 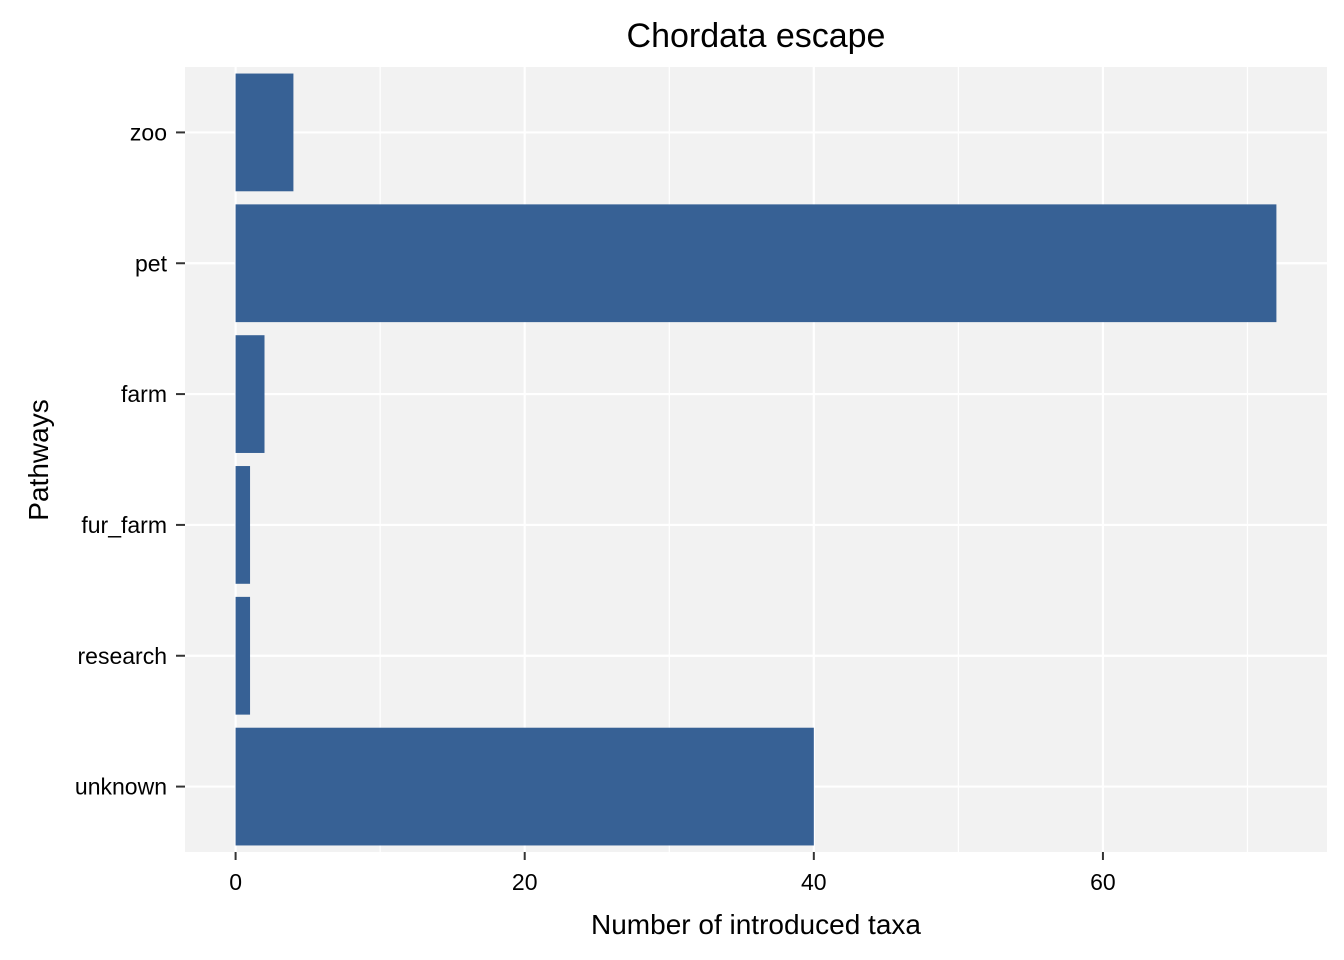 What do you see at coordinates (151, 263) in the screenshot?
I see `y-tick-label: pet` at bounding box center [151, 263].